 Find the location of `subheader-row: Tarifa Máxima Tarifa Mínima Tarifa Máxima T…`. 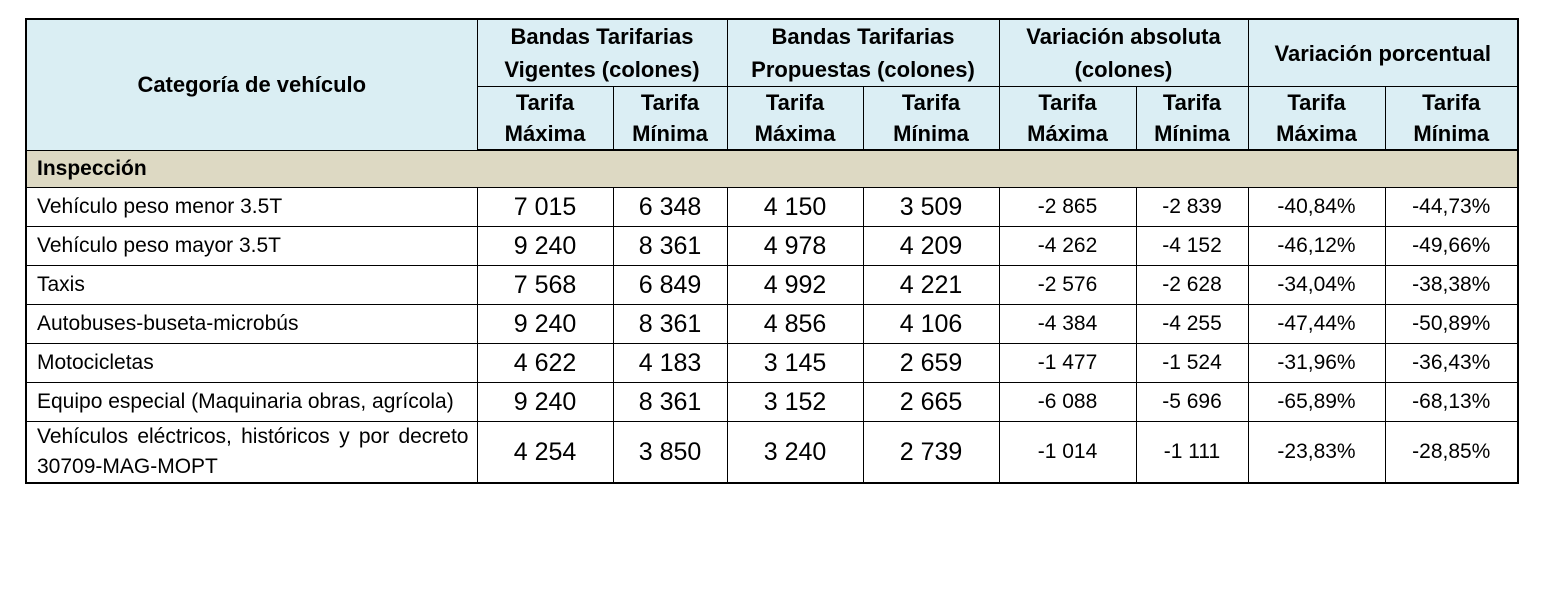

subheader-row: Tarifa Máxima Tarifa Mínima Tarifa Máxima T… is located at coordinates (772, 118).